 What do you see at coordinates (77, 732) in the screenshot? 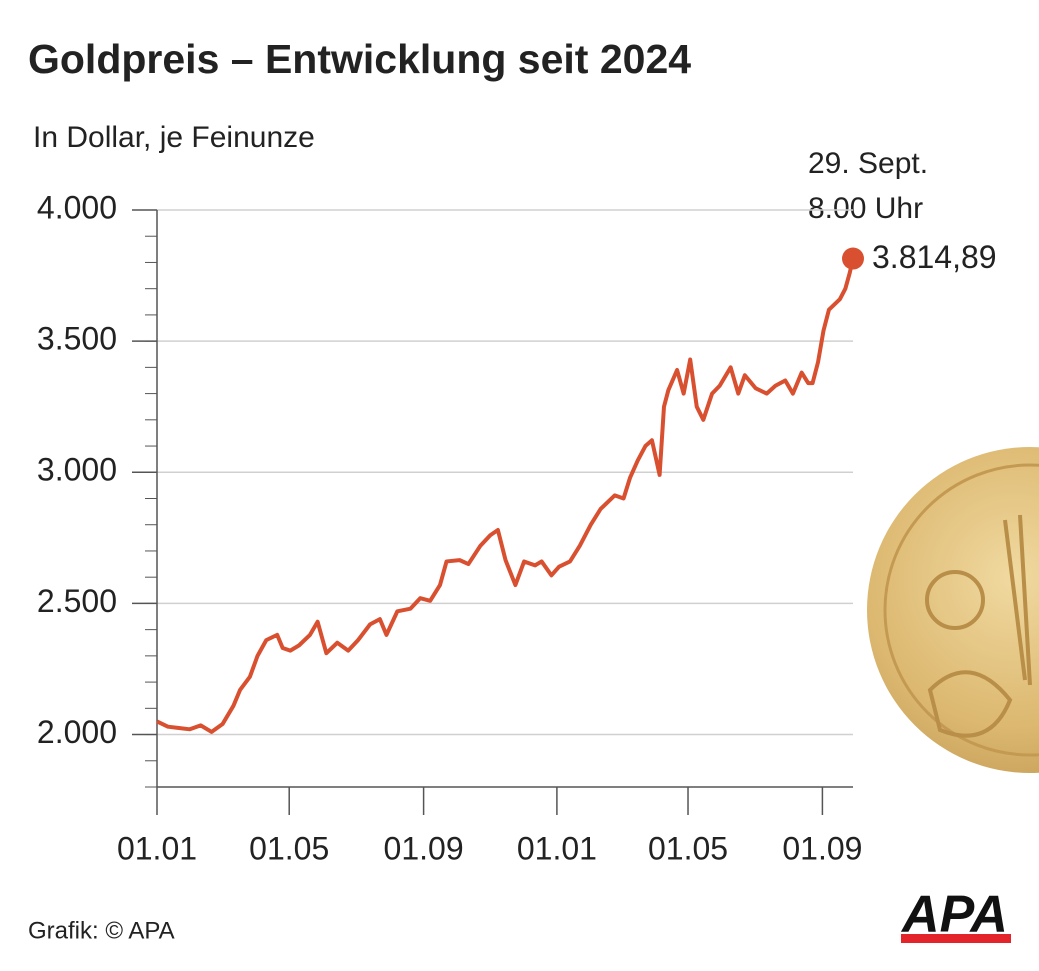
I see `y-tick-label: 2.000` at bounding box center [77, 732].